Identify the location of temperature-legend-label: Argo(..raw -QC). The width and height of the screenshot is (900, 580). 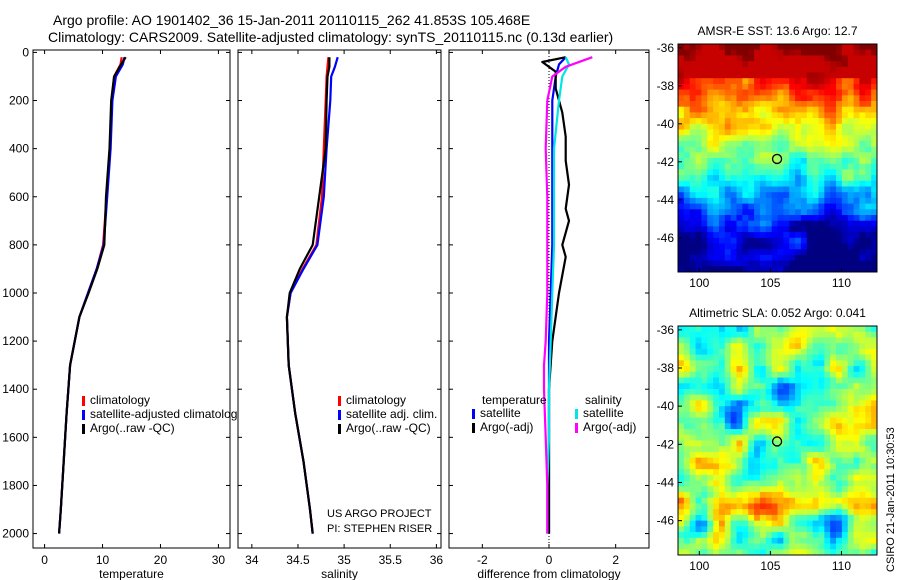
(132, 428).